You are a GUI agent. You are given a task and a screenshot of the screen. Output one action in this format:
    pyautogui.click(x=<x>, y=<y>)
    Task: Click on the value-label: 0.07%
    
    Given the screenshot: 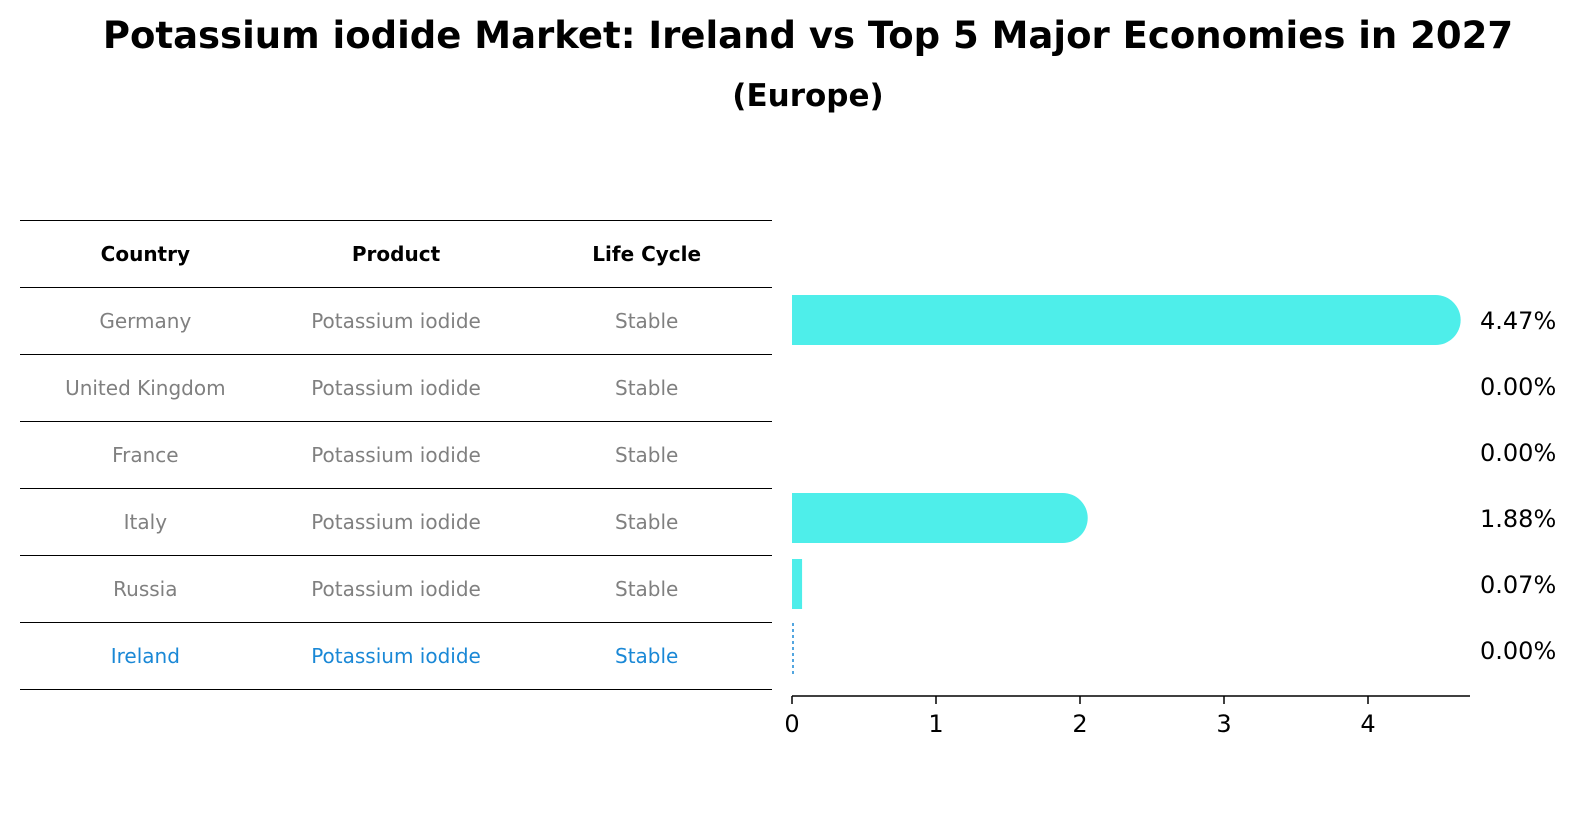 What is the action you would take?
    pyautogui.click(x=1518, y=585)
    